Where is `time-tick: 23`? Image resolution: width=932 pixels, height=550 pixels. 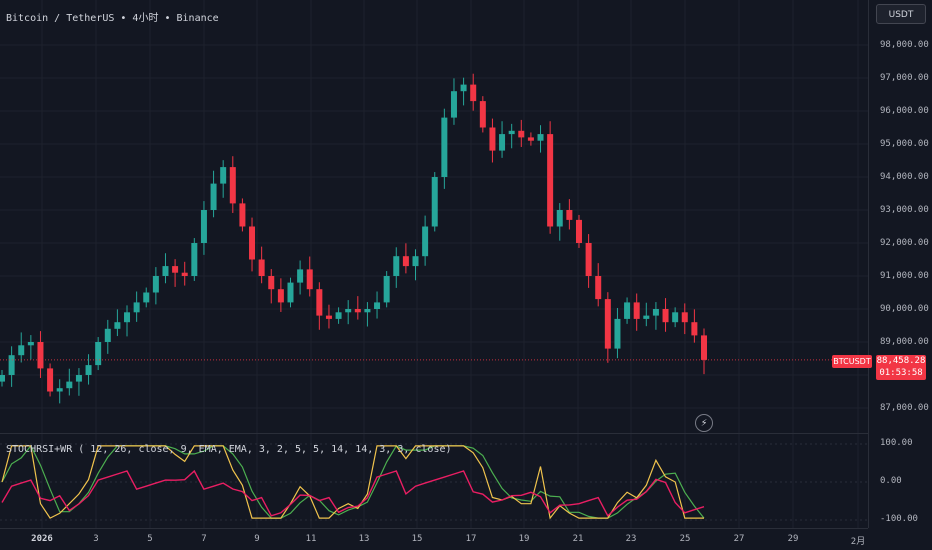 time-tick: 23 is located at coordinates (631, 539).